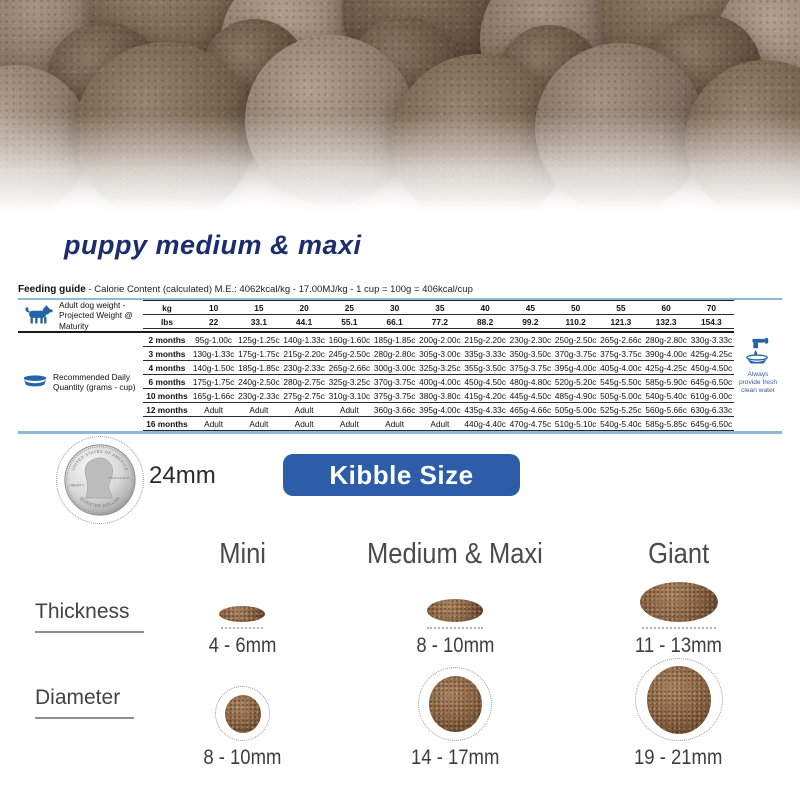  I want to click on bowl-icon, so click(35, 382).